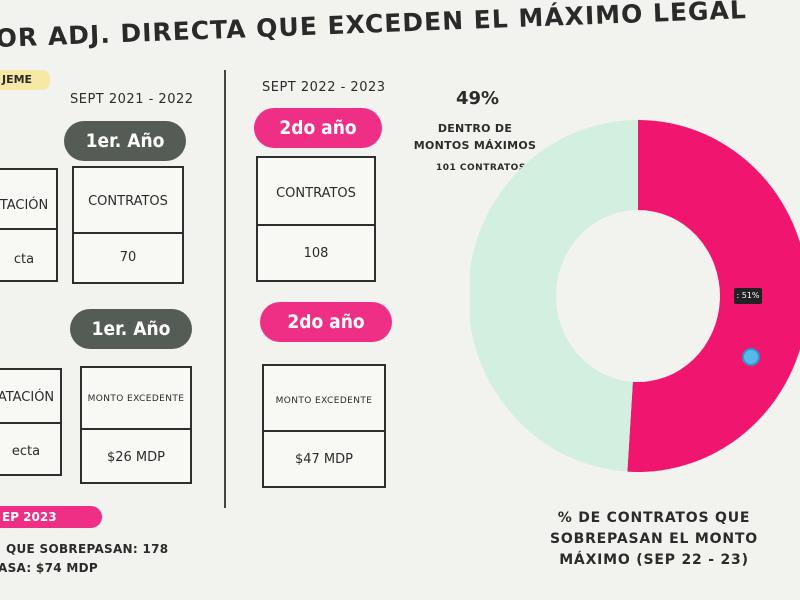 Image resolution: width=800 pixels, height=600 pixels. I want to click on partial-type-value-2: ecta, so click(26, 451).